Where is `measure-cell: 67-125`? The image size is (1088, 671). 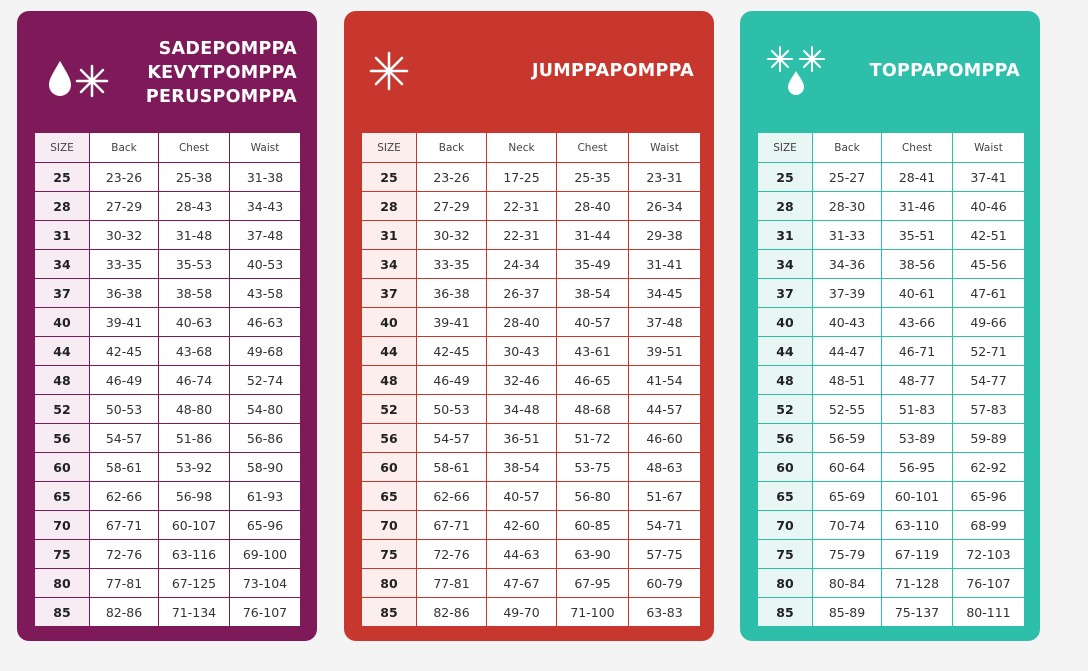
measure-cell: 67-125 is located at coordinates (194, 583).